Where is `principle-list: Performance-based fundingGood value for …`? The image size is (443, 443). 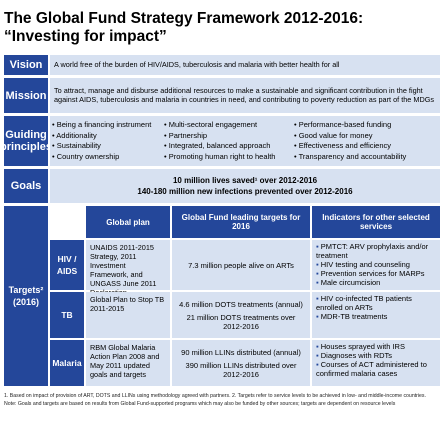 principle-list: Performance-based fundingGood value for … is located at coordinates (350, 141).